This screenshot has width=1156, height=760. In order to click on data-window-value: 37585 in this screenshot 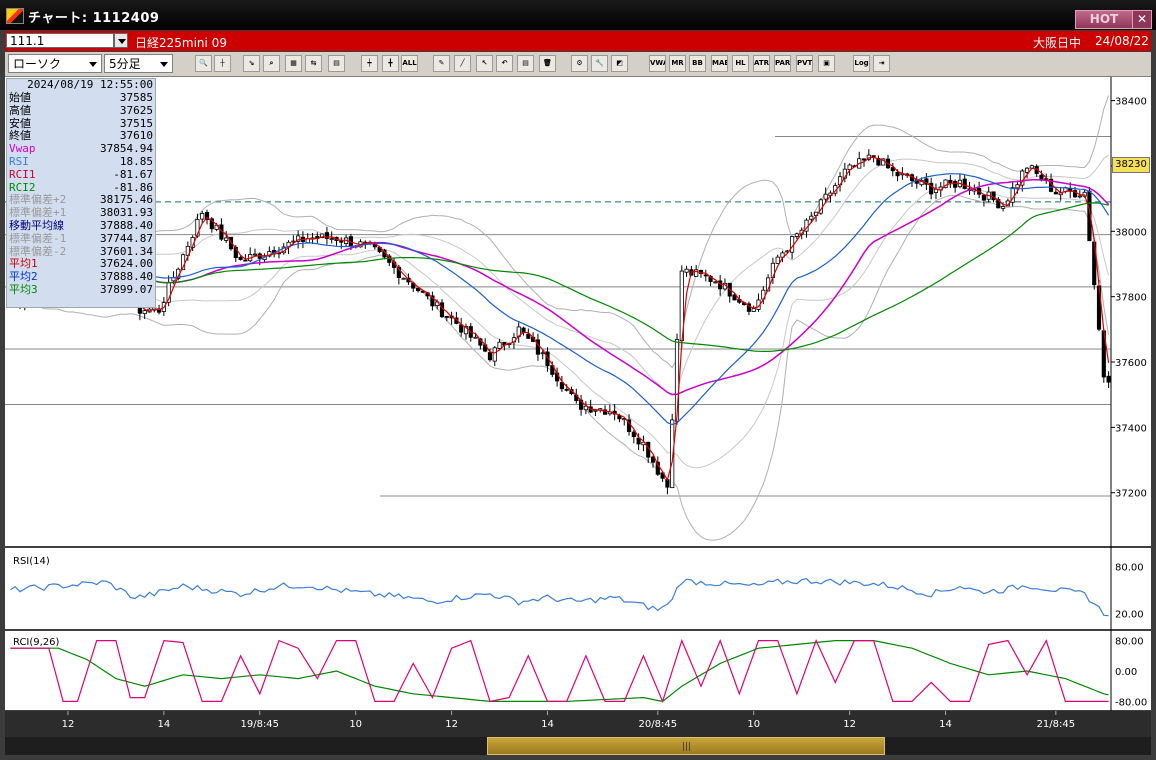, I will do `click(136, 97)`.